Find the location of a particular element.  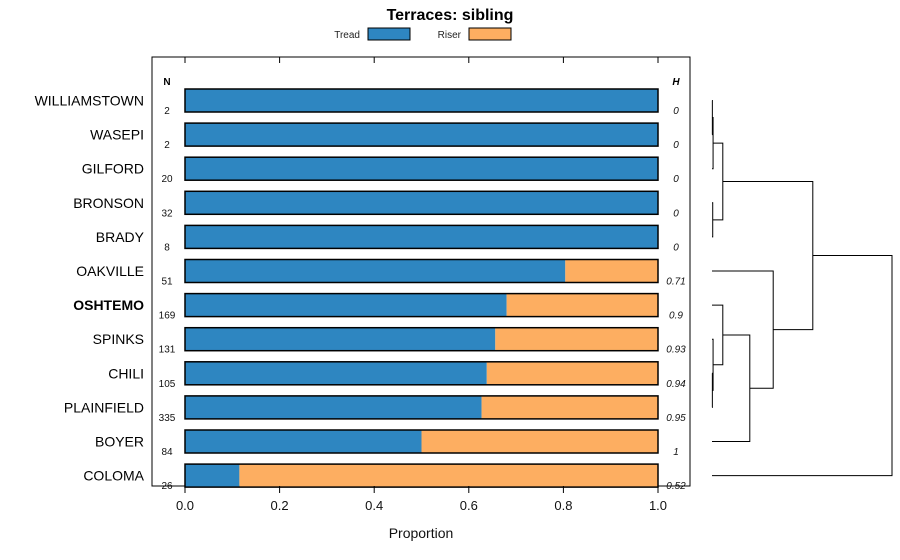

h-column-header: H is located at coordinates (676, 82).